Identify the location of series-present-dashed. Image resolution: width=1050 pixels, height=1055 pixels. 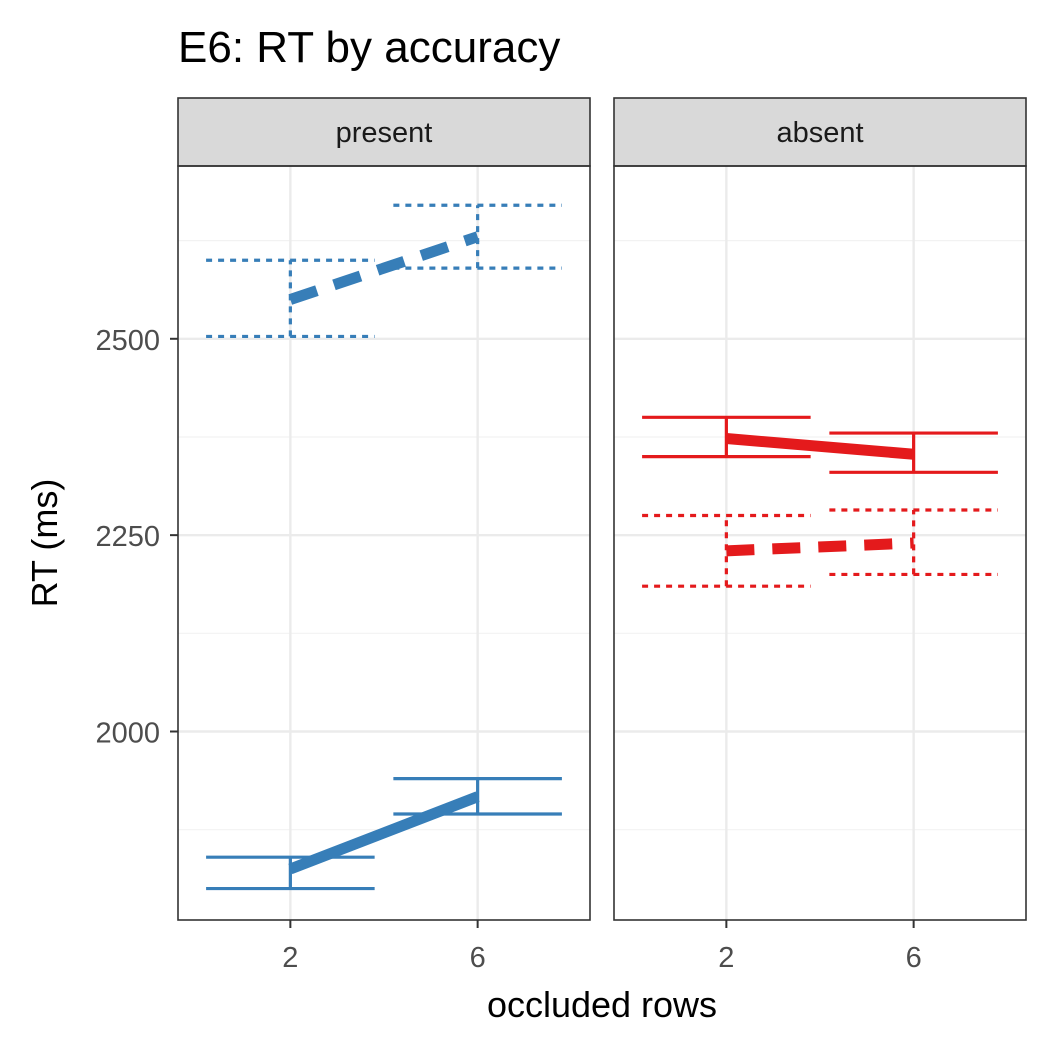
(384, 271).